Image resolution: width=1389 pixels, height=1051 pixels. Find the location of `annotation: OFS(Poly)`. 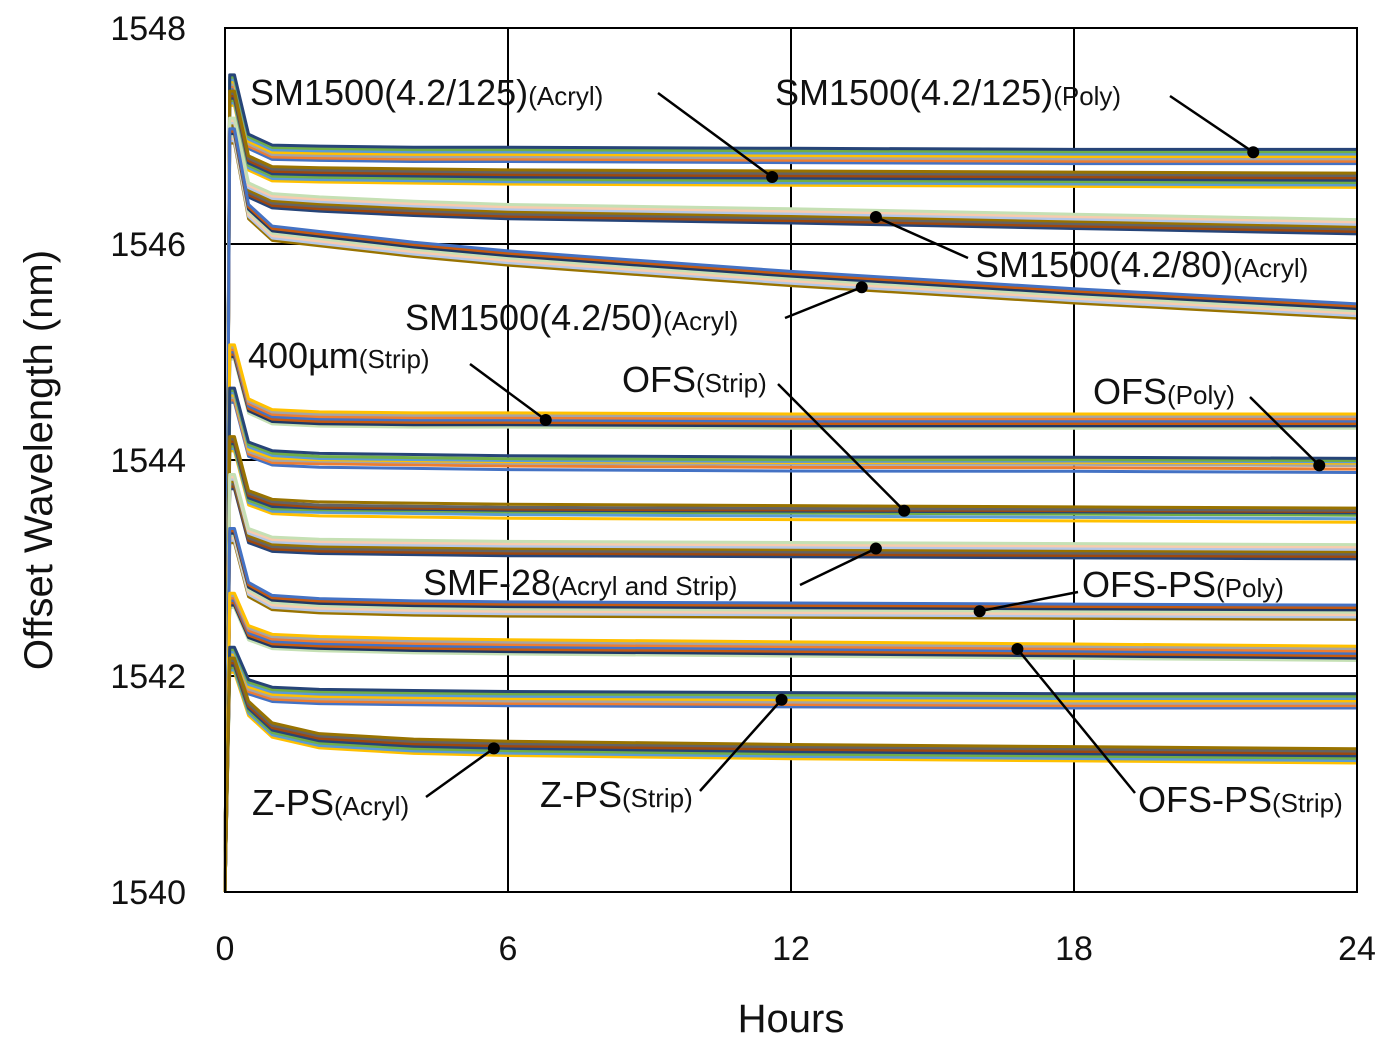

annotation: OFS(Poly) is located at coordinates (1209, 421).